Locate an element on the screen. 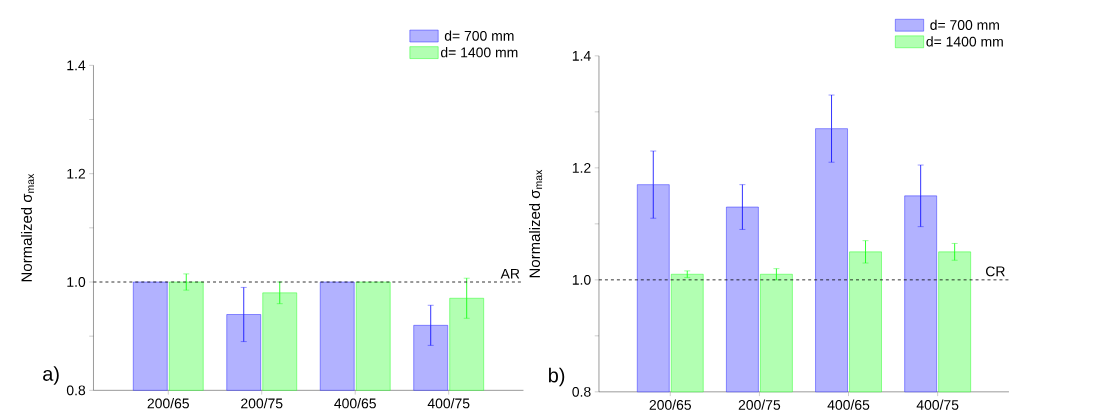 The image size is (1115, 412). text: a) is located at coordinates (51, 375).